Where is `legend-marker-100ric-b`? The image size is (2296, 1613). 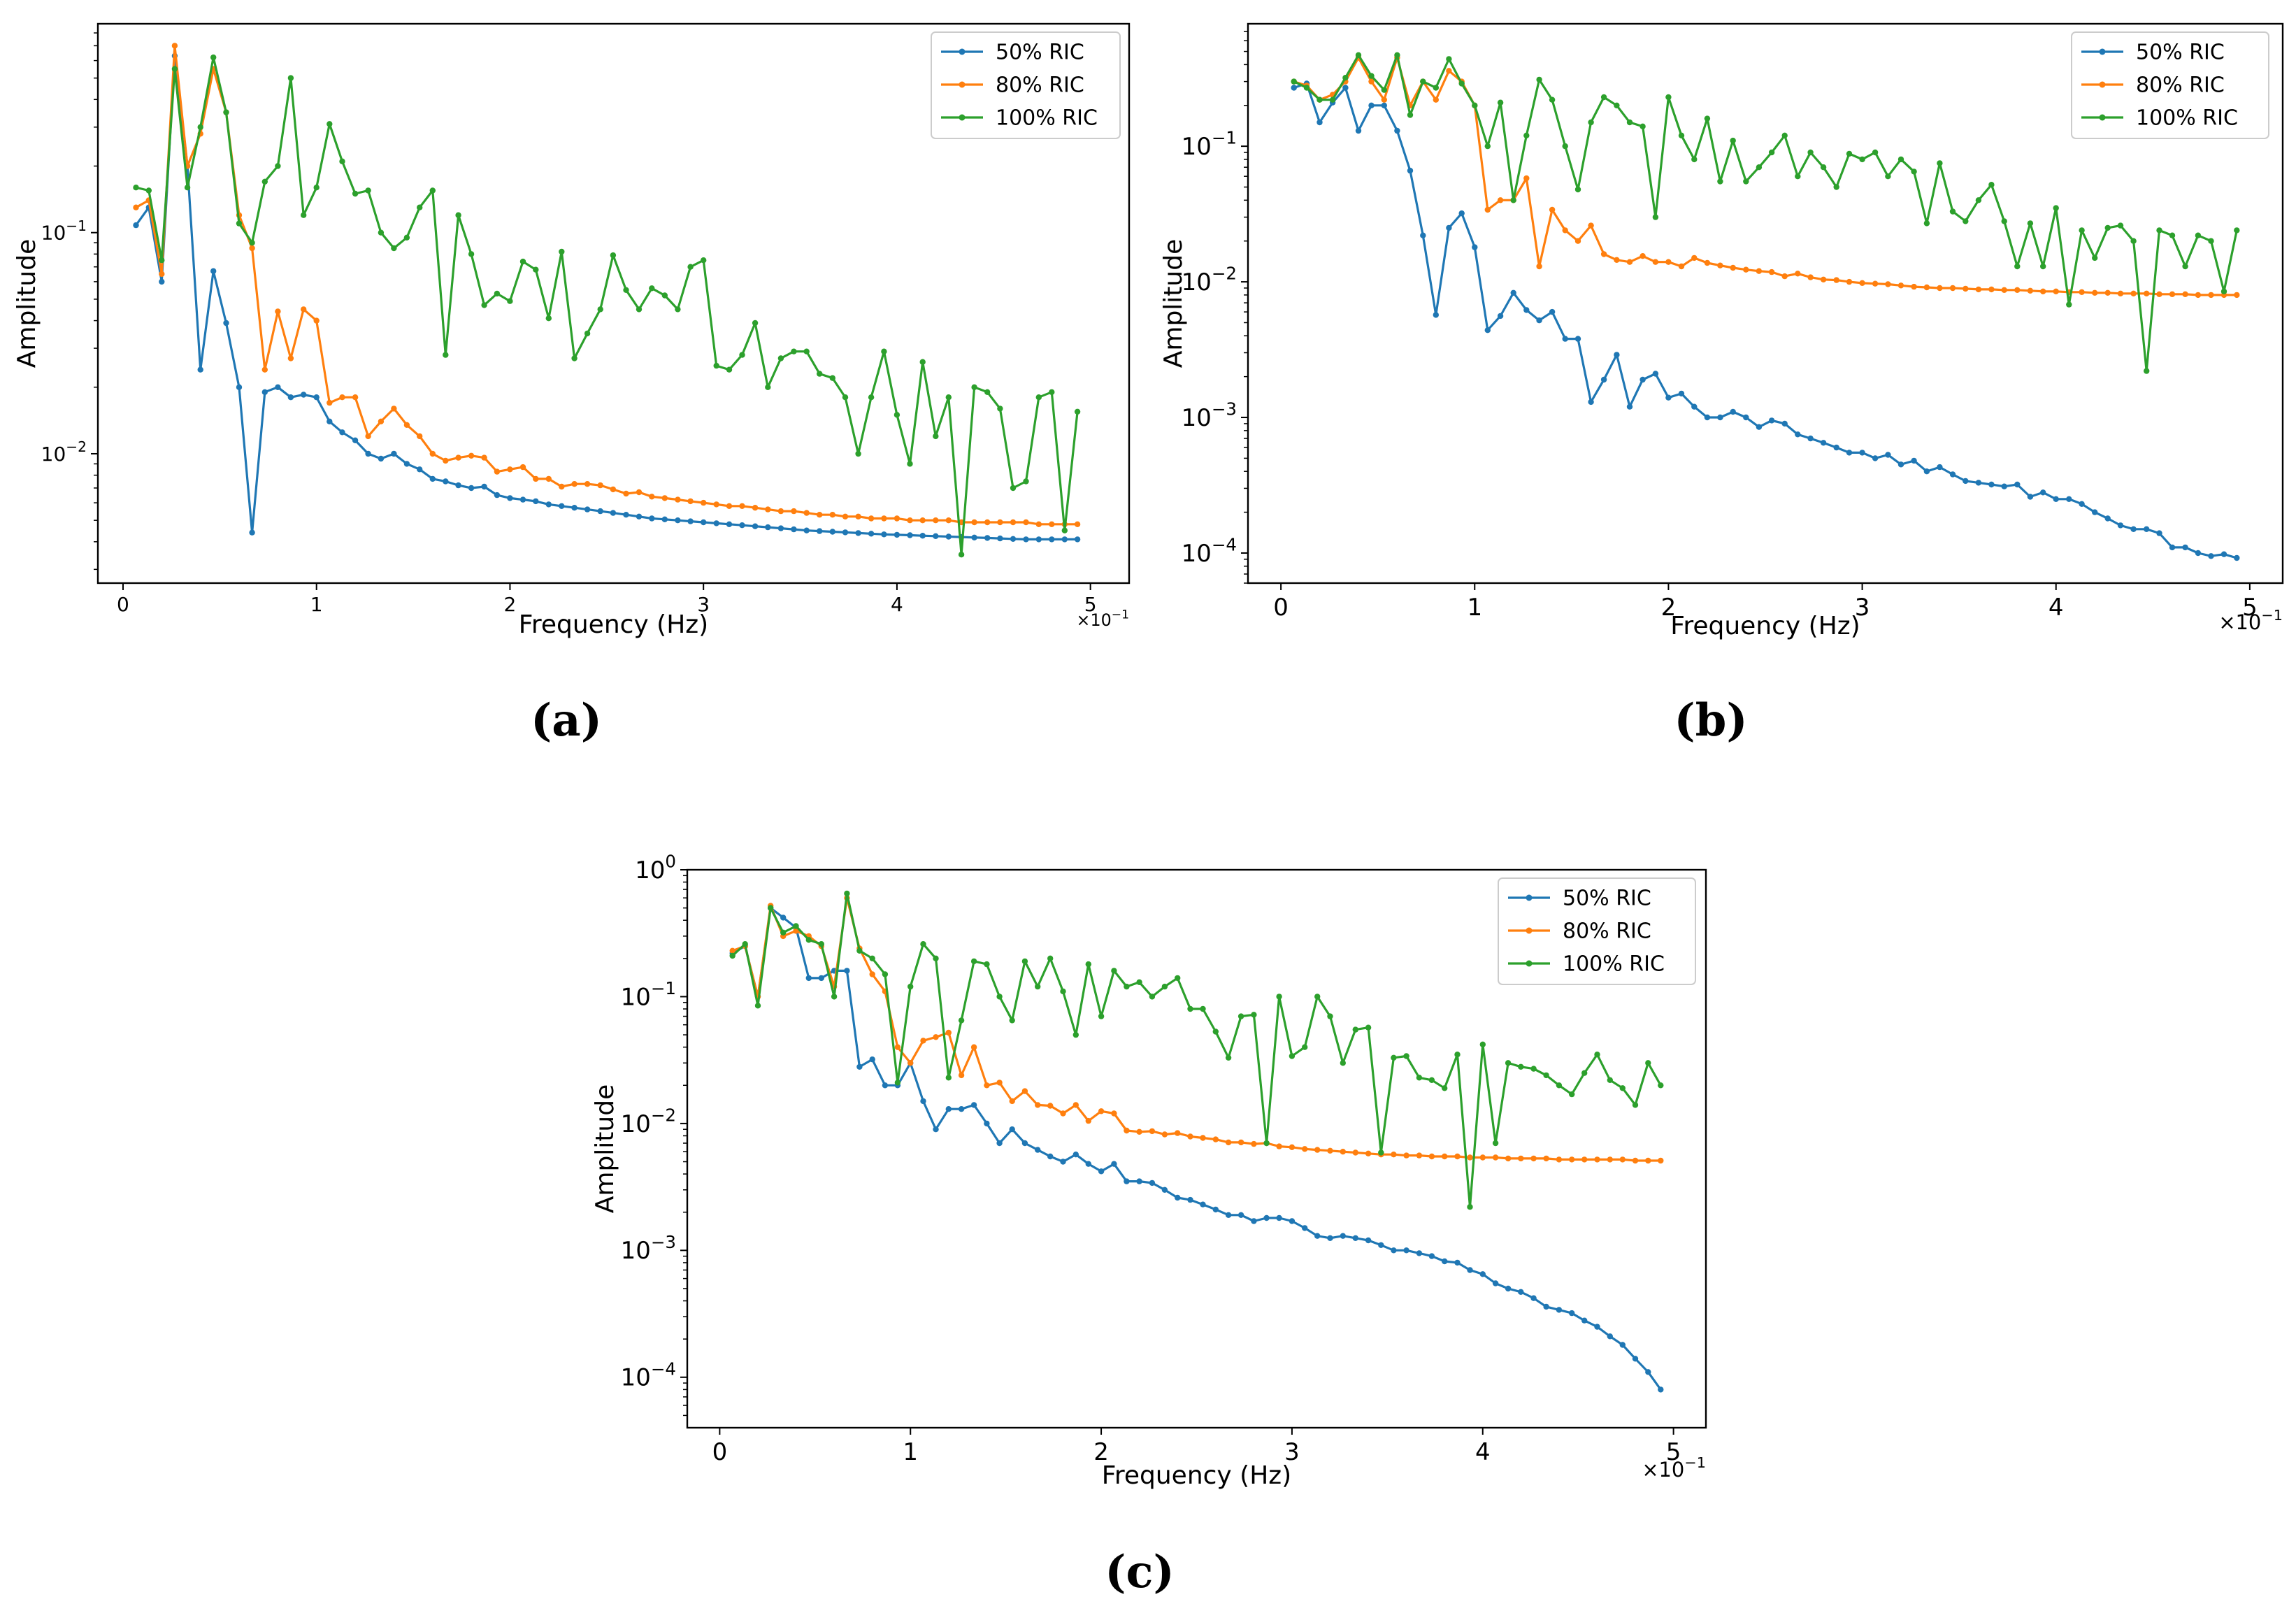 legend-marker-100ric-b is located at coordinates (2102, 117).